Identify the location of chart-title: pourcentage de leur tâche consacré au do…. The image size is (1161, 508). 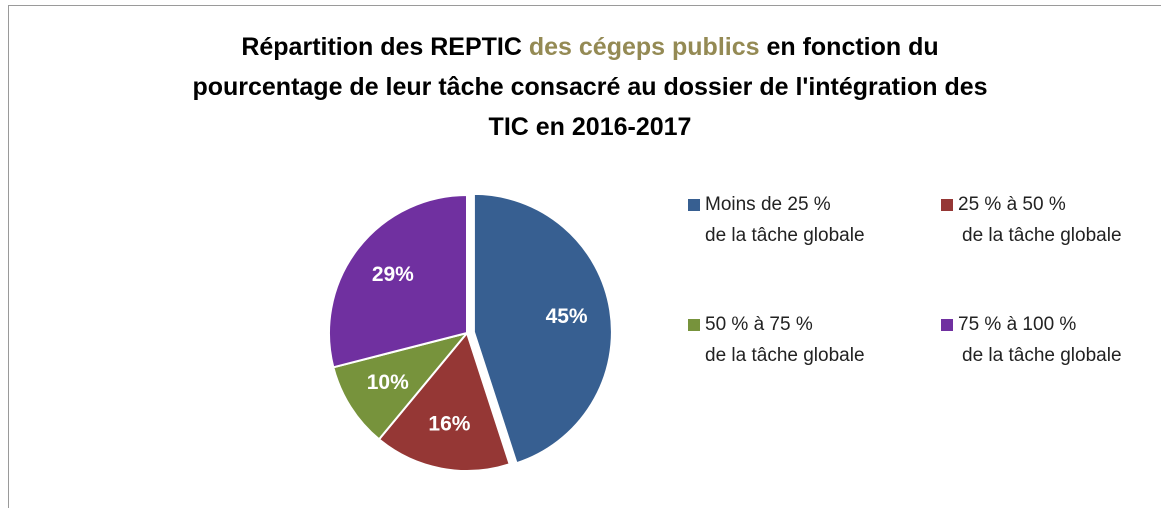
(589, 87).